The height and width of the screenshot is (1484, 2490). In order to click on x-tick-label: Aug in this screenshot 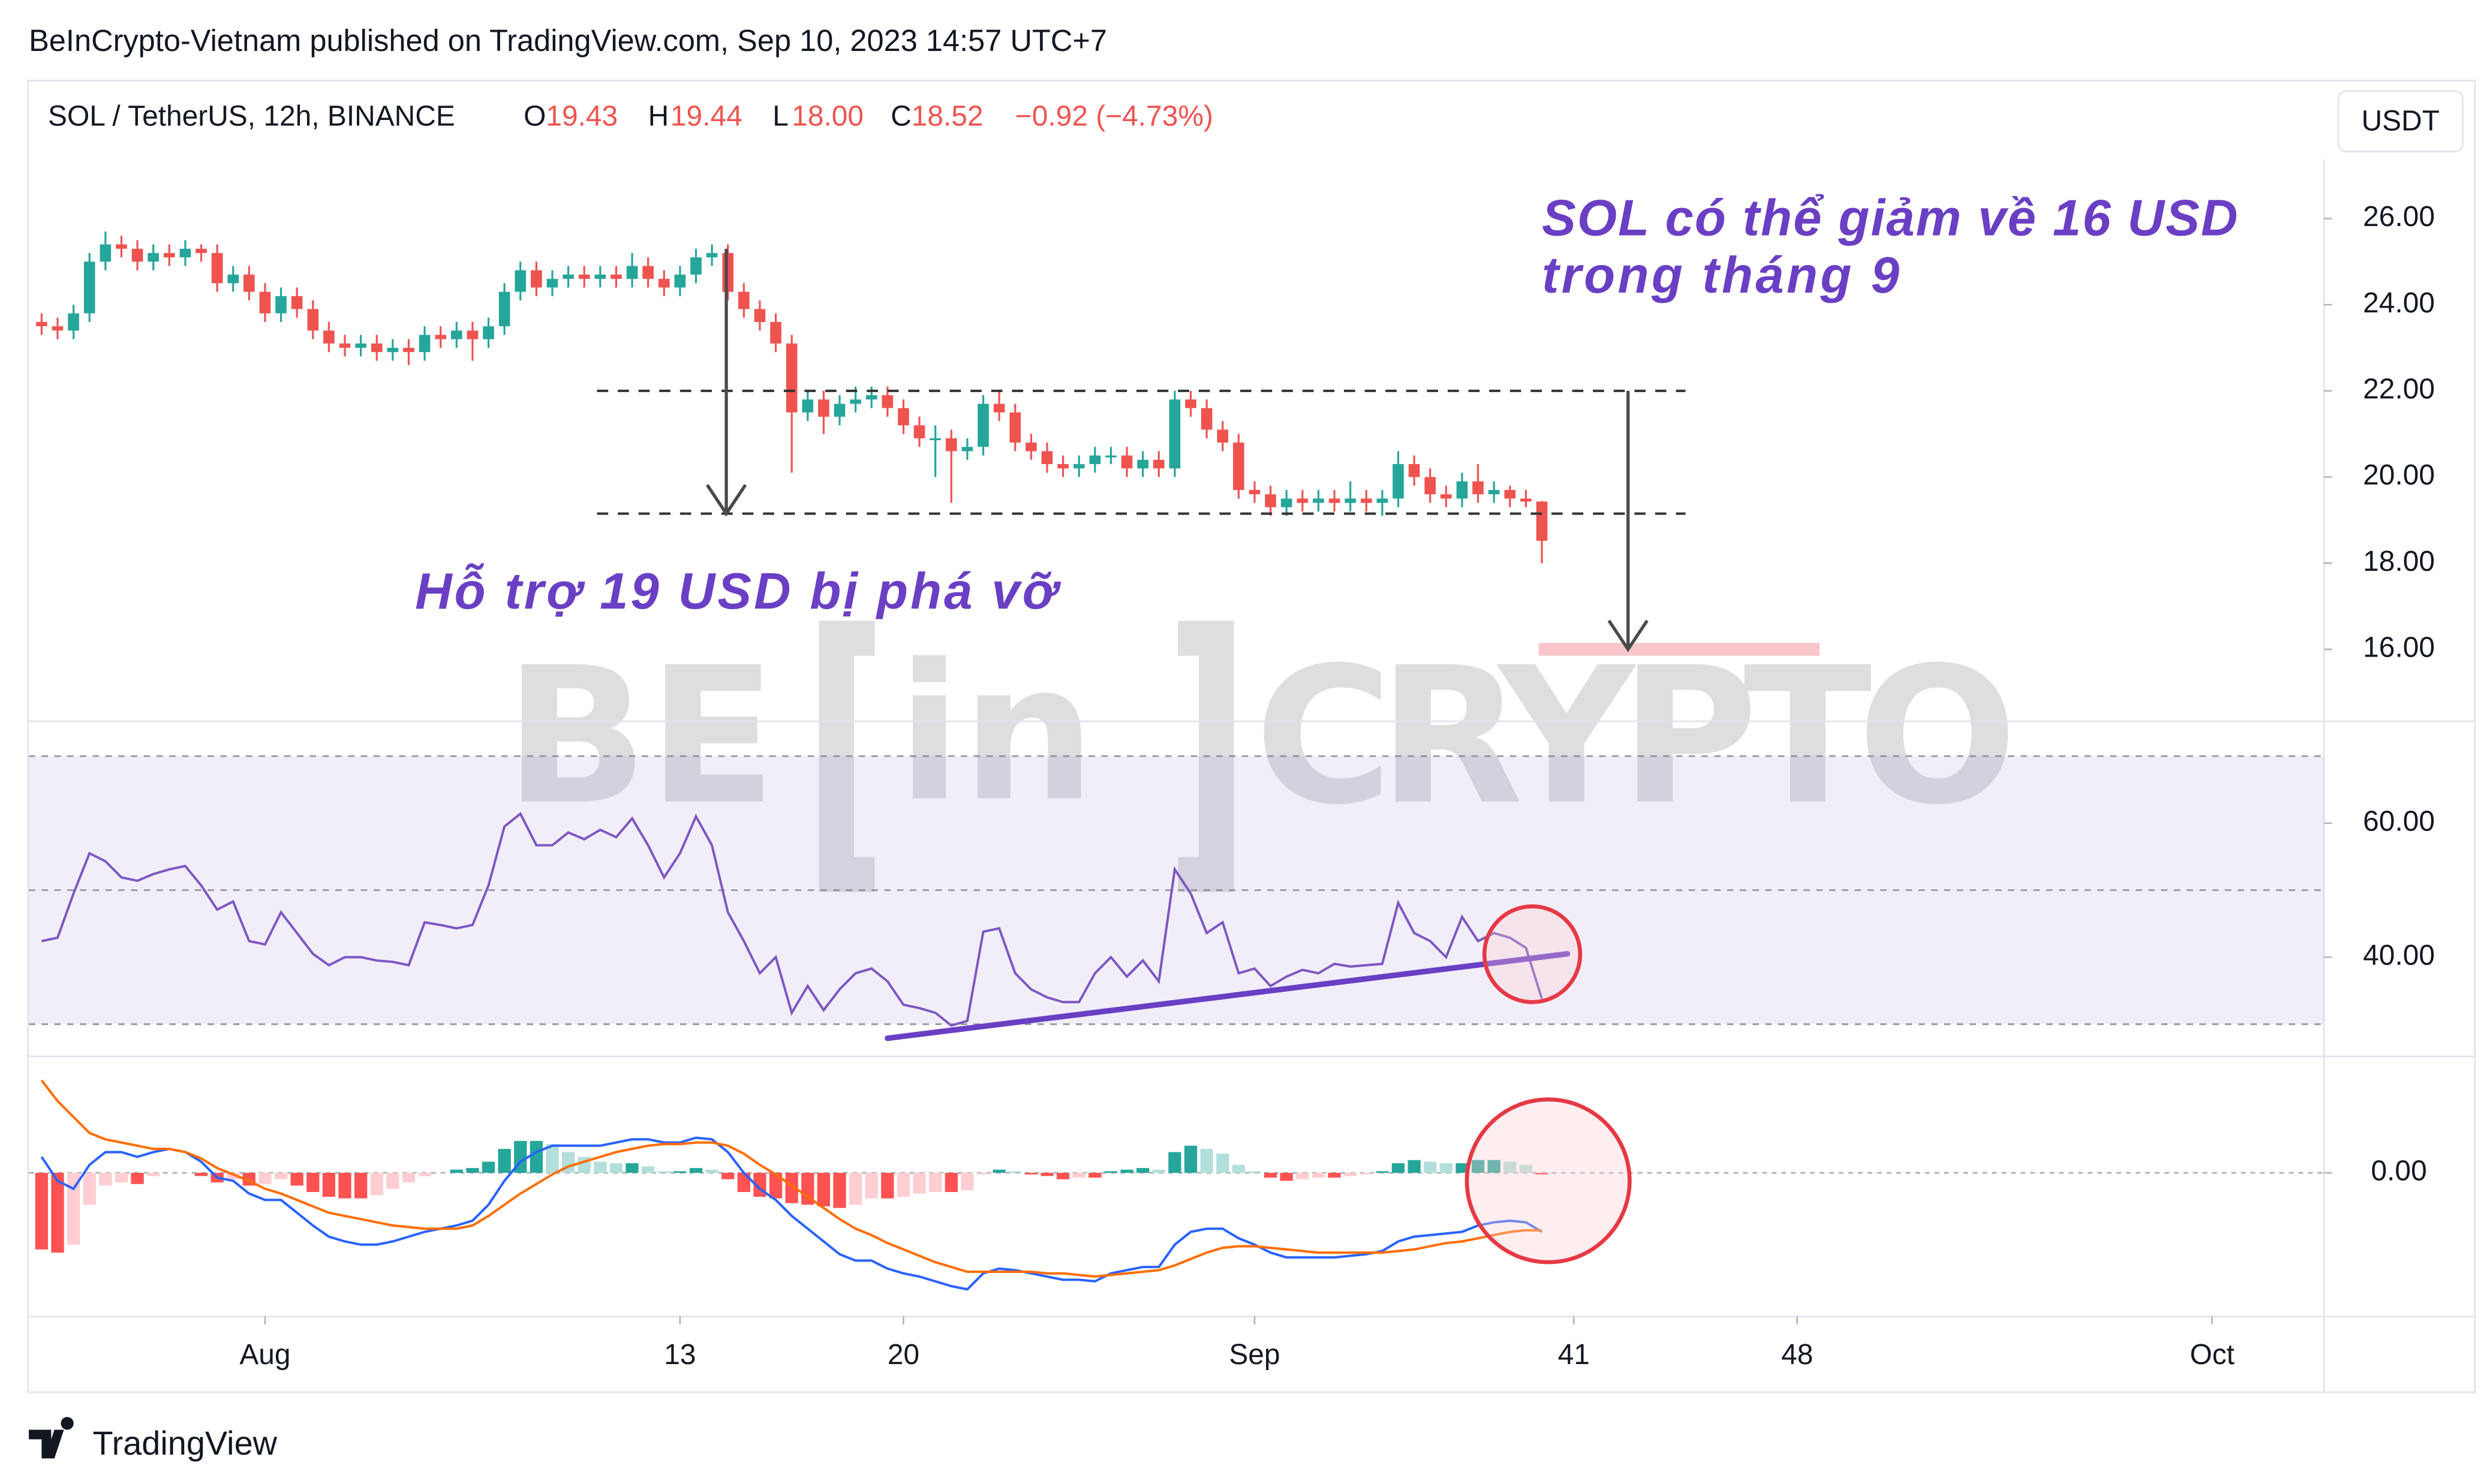, I will do `click(264, 1355)`.